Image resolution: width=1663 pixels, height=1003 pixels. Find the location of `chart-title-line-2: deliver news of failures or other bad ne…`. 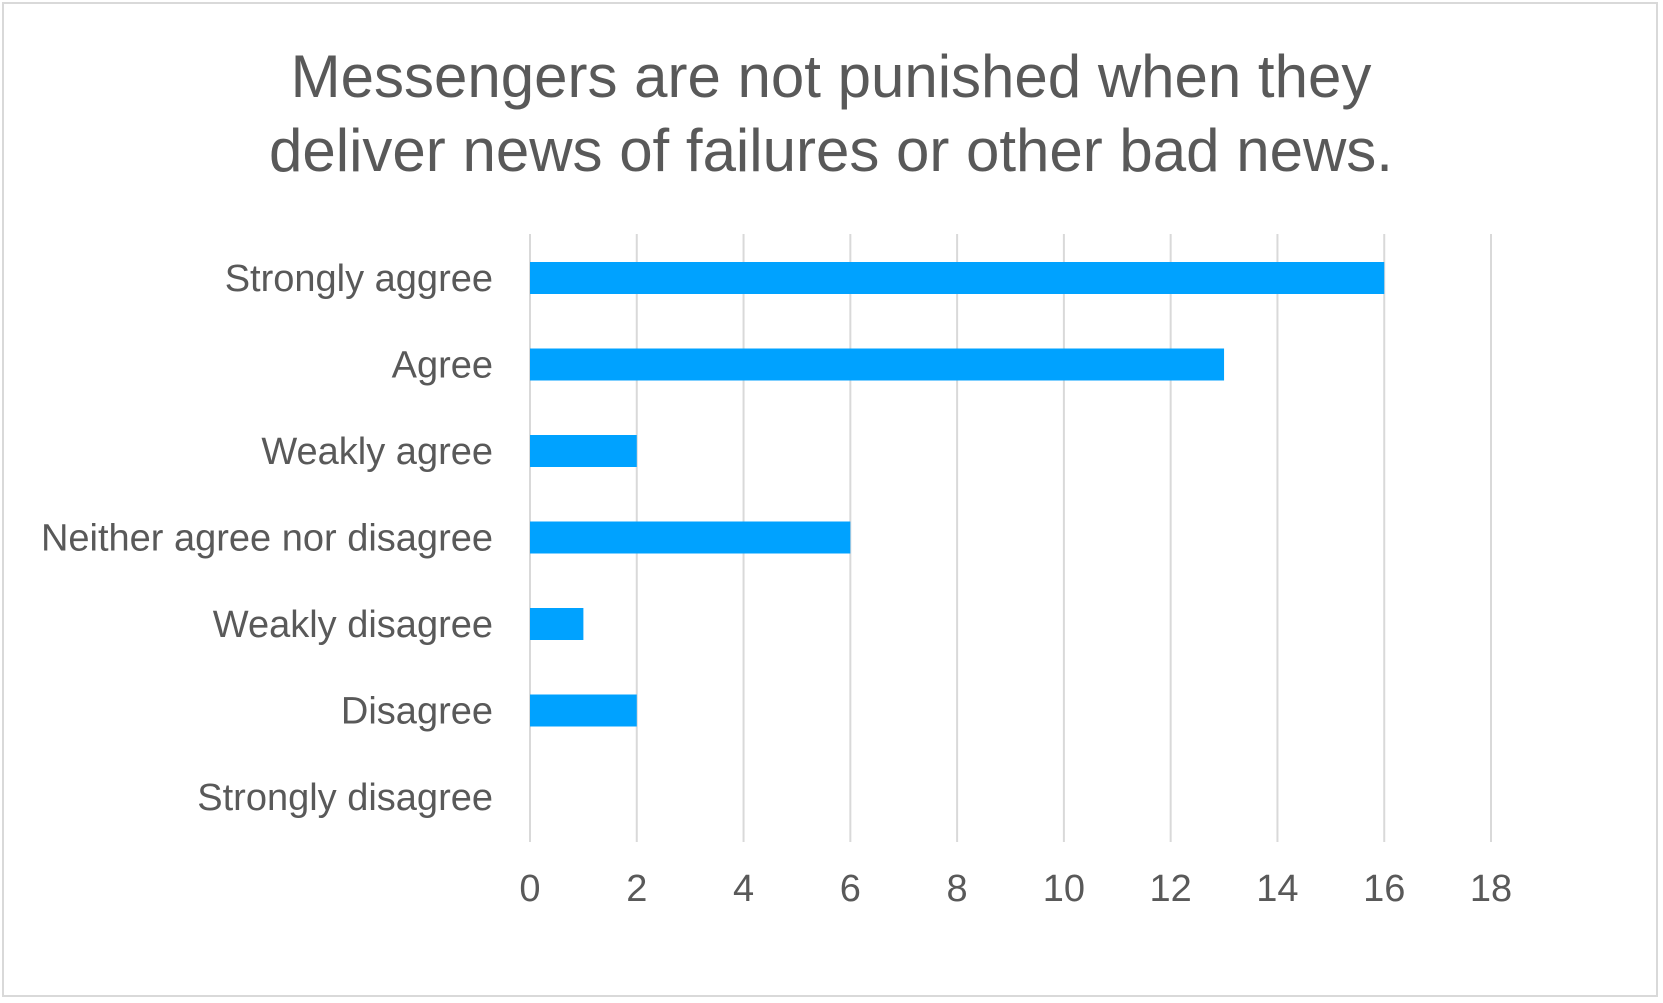

chart-title-line-2: deliver news of failures or other bad ne… is located at coordinates (831, 150).